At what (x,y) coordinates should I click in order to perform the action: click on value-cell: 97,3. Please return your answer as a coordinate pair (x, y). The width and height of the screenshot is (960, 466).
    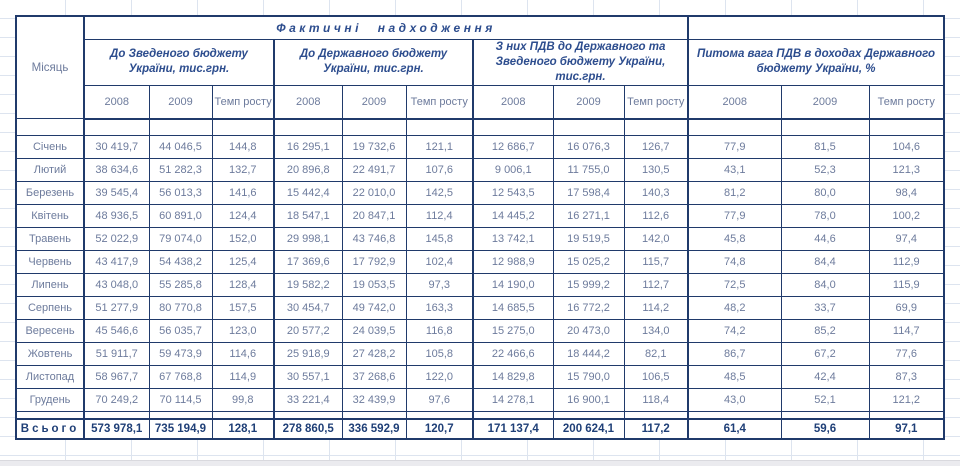
    Looking at the image, I should click on (439, 284).